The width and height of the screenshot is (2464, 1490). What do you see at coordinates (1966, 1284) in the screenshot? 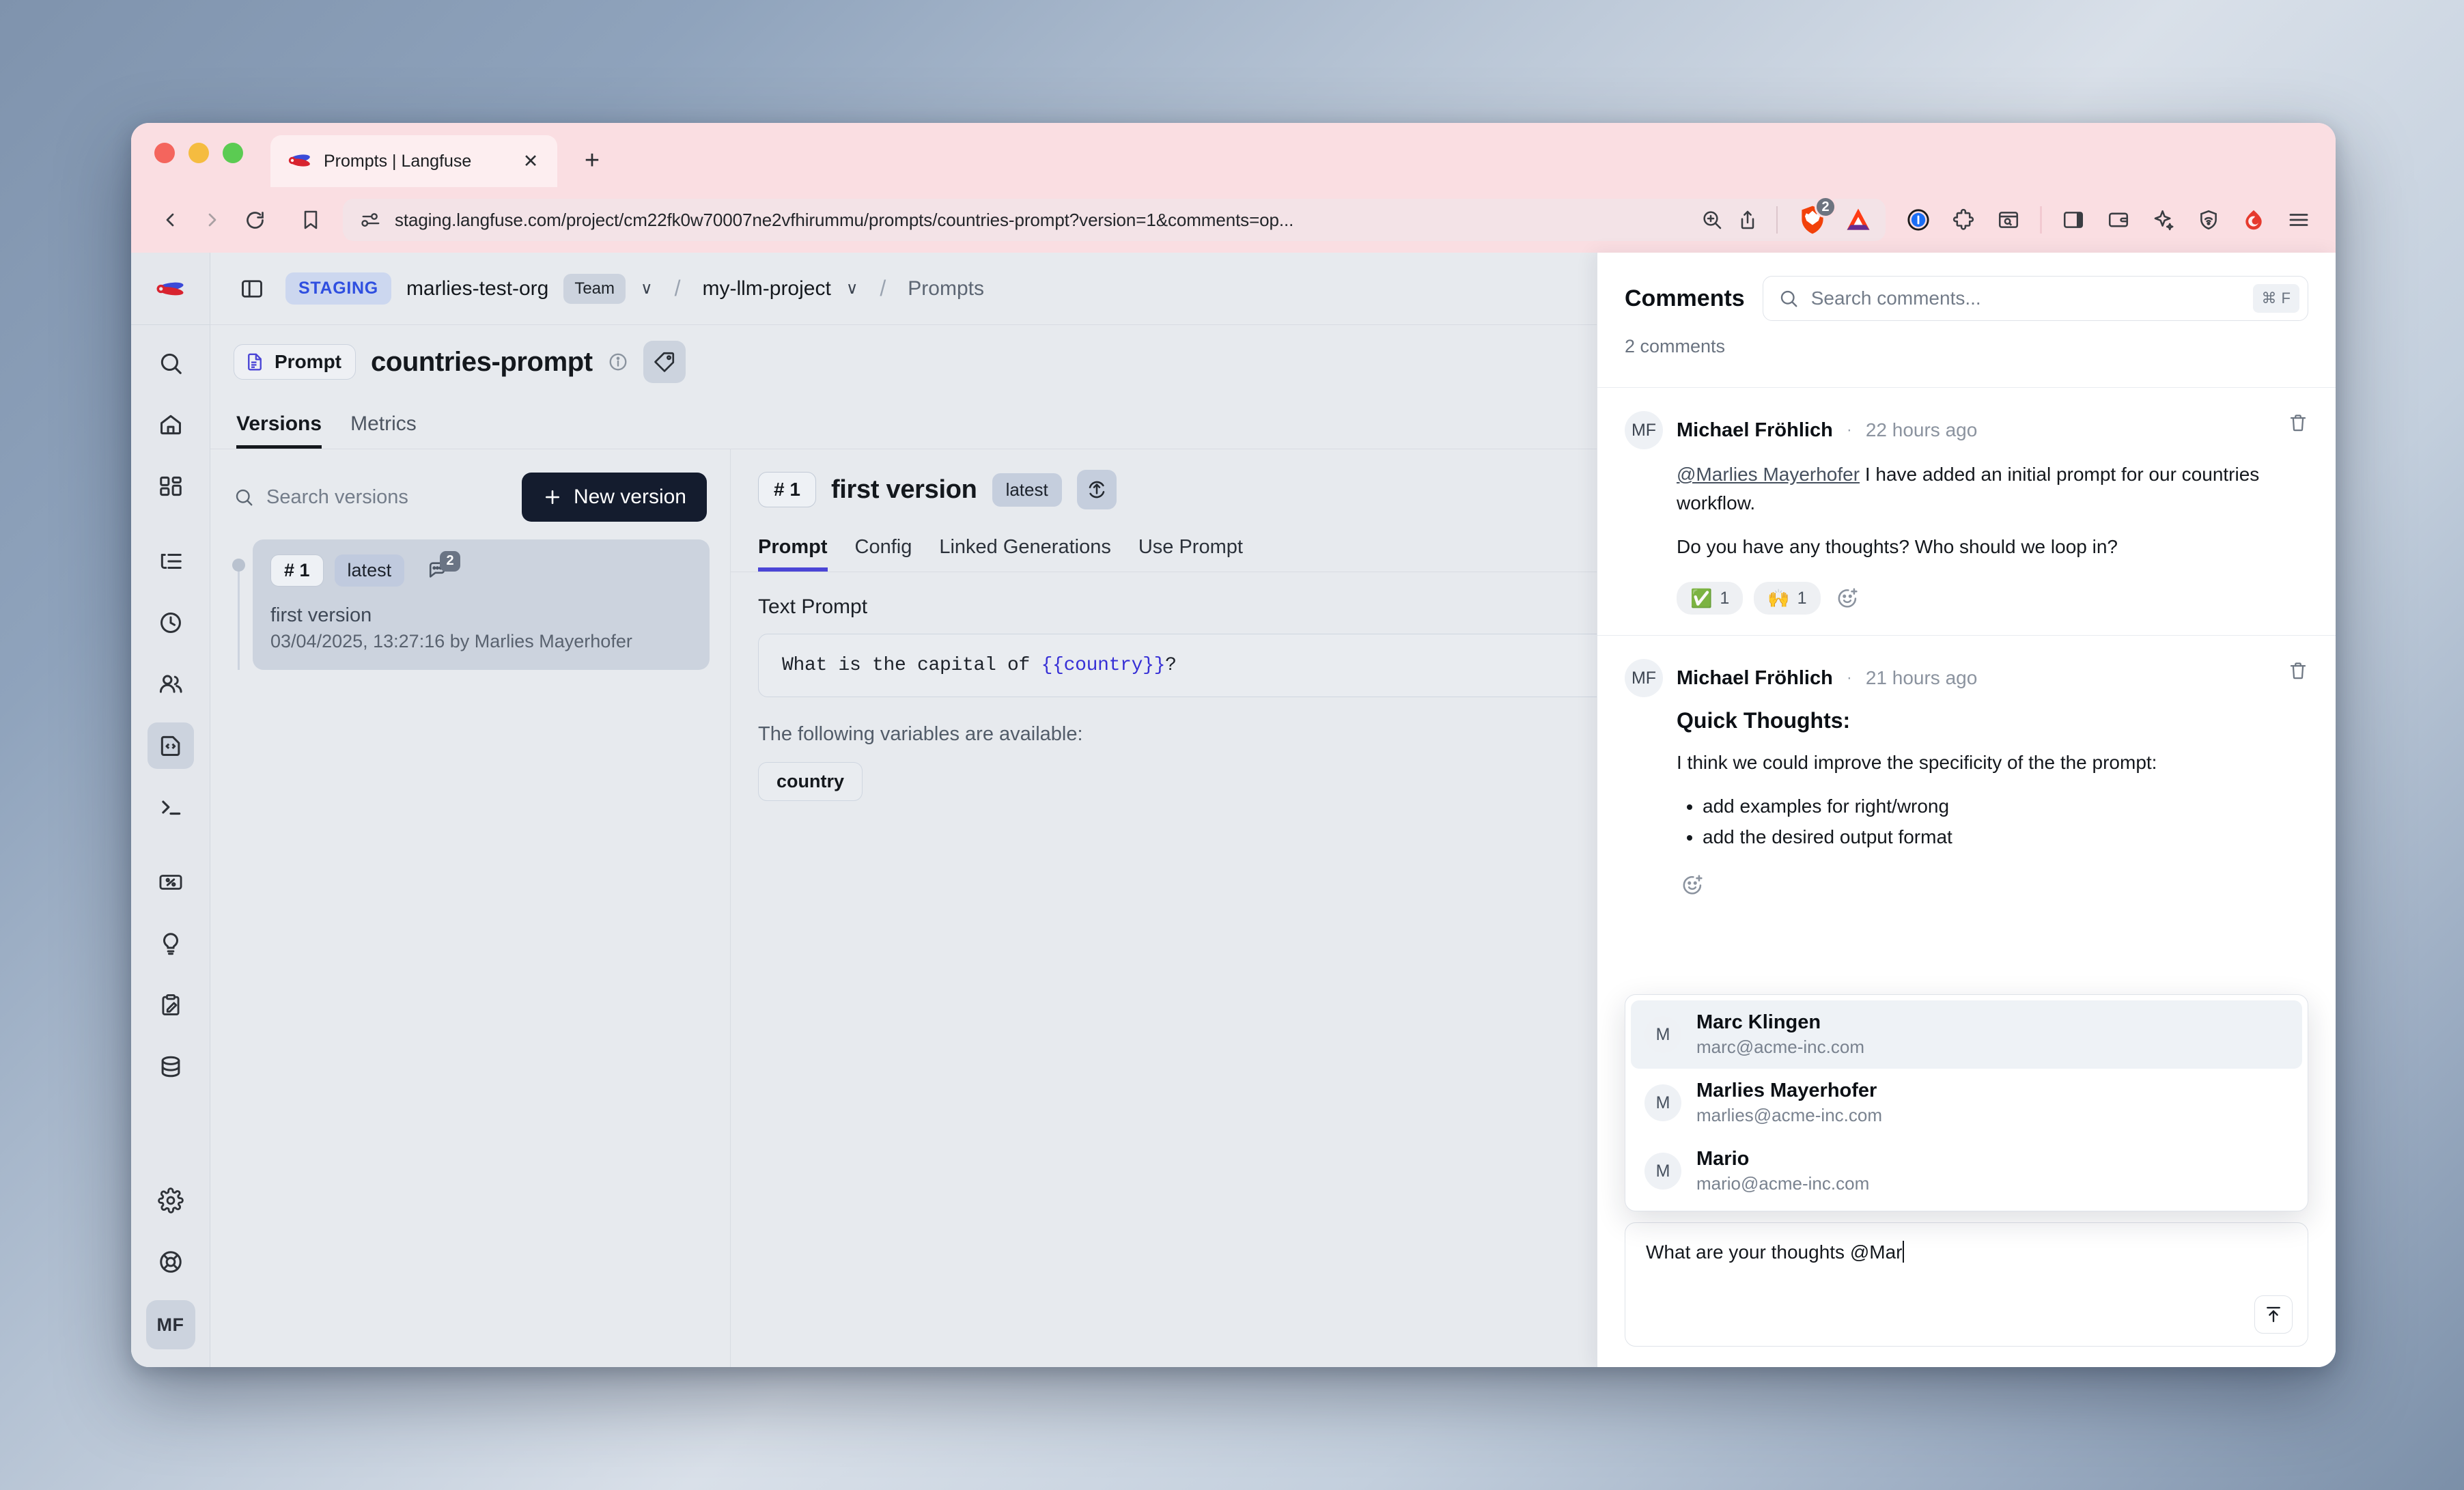
I see `comment-composer: What are your thoughts @Mar` at bounding box center [1966, 1284].